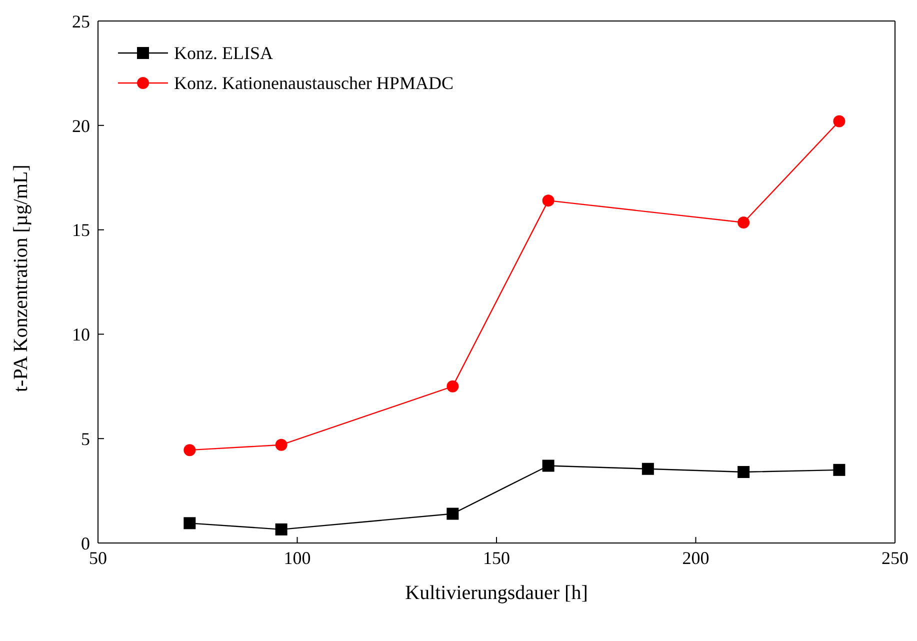 The width and height of the screenshot is (917, 641). Describe the element at coordinates (297, 558) in the screenshot. I see `x-tick-label: 100` at that location.